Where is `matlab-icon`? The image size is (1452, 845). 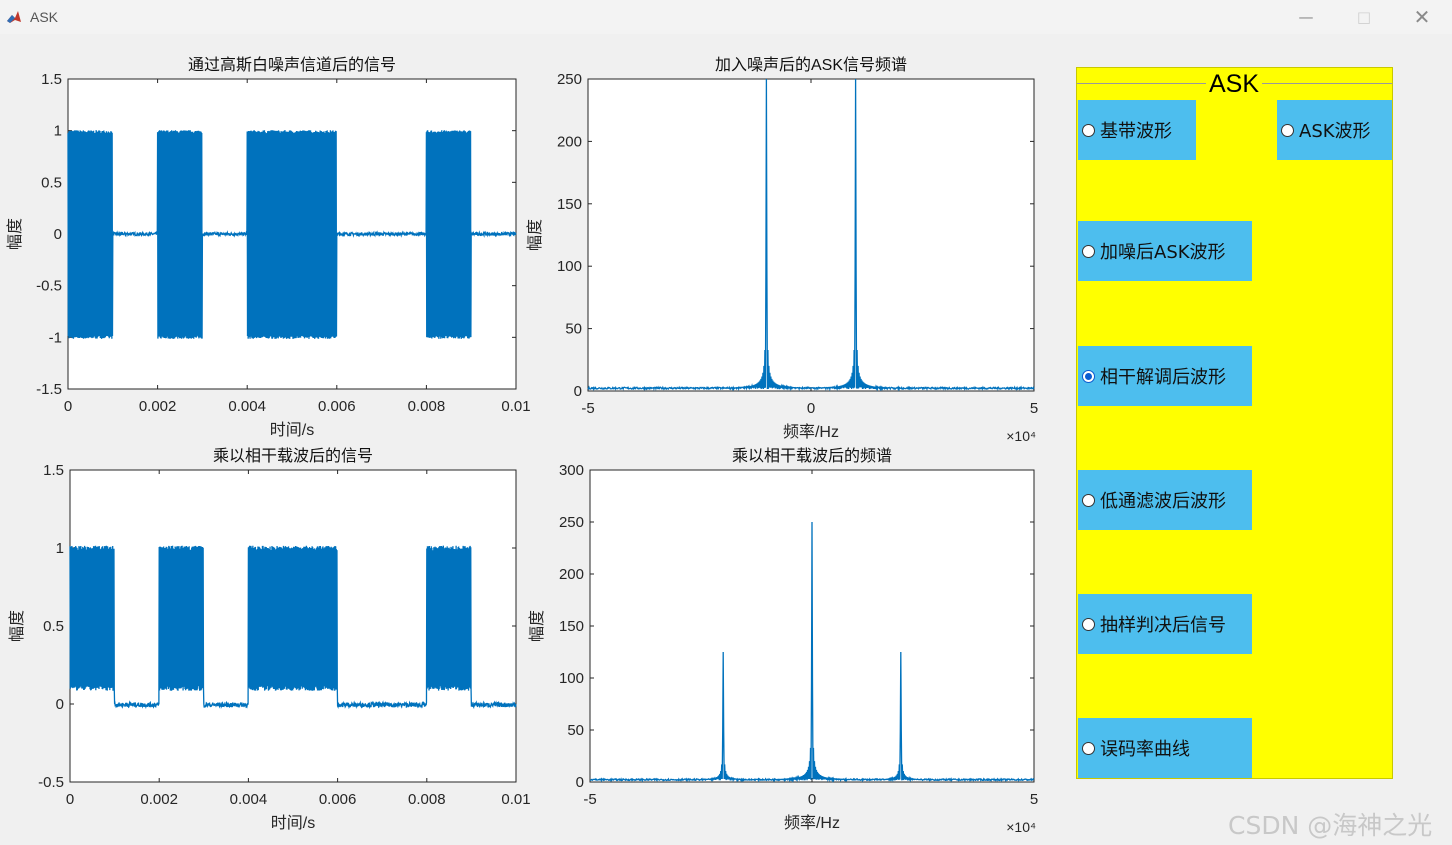
matlab-icon is located at coordinates (14, 17).